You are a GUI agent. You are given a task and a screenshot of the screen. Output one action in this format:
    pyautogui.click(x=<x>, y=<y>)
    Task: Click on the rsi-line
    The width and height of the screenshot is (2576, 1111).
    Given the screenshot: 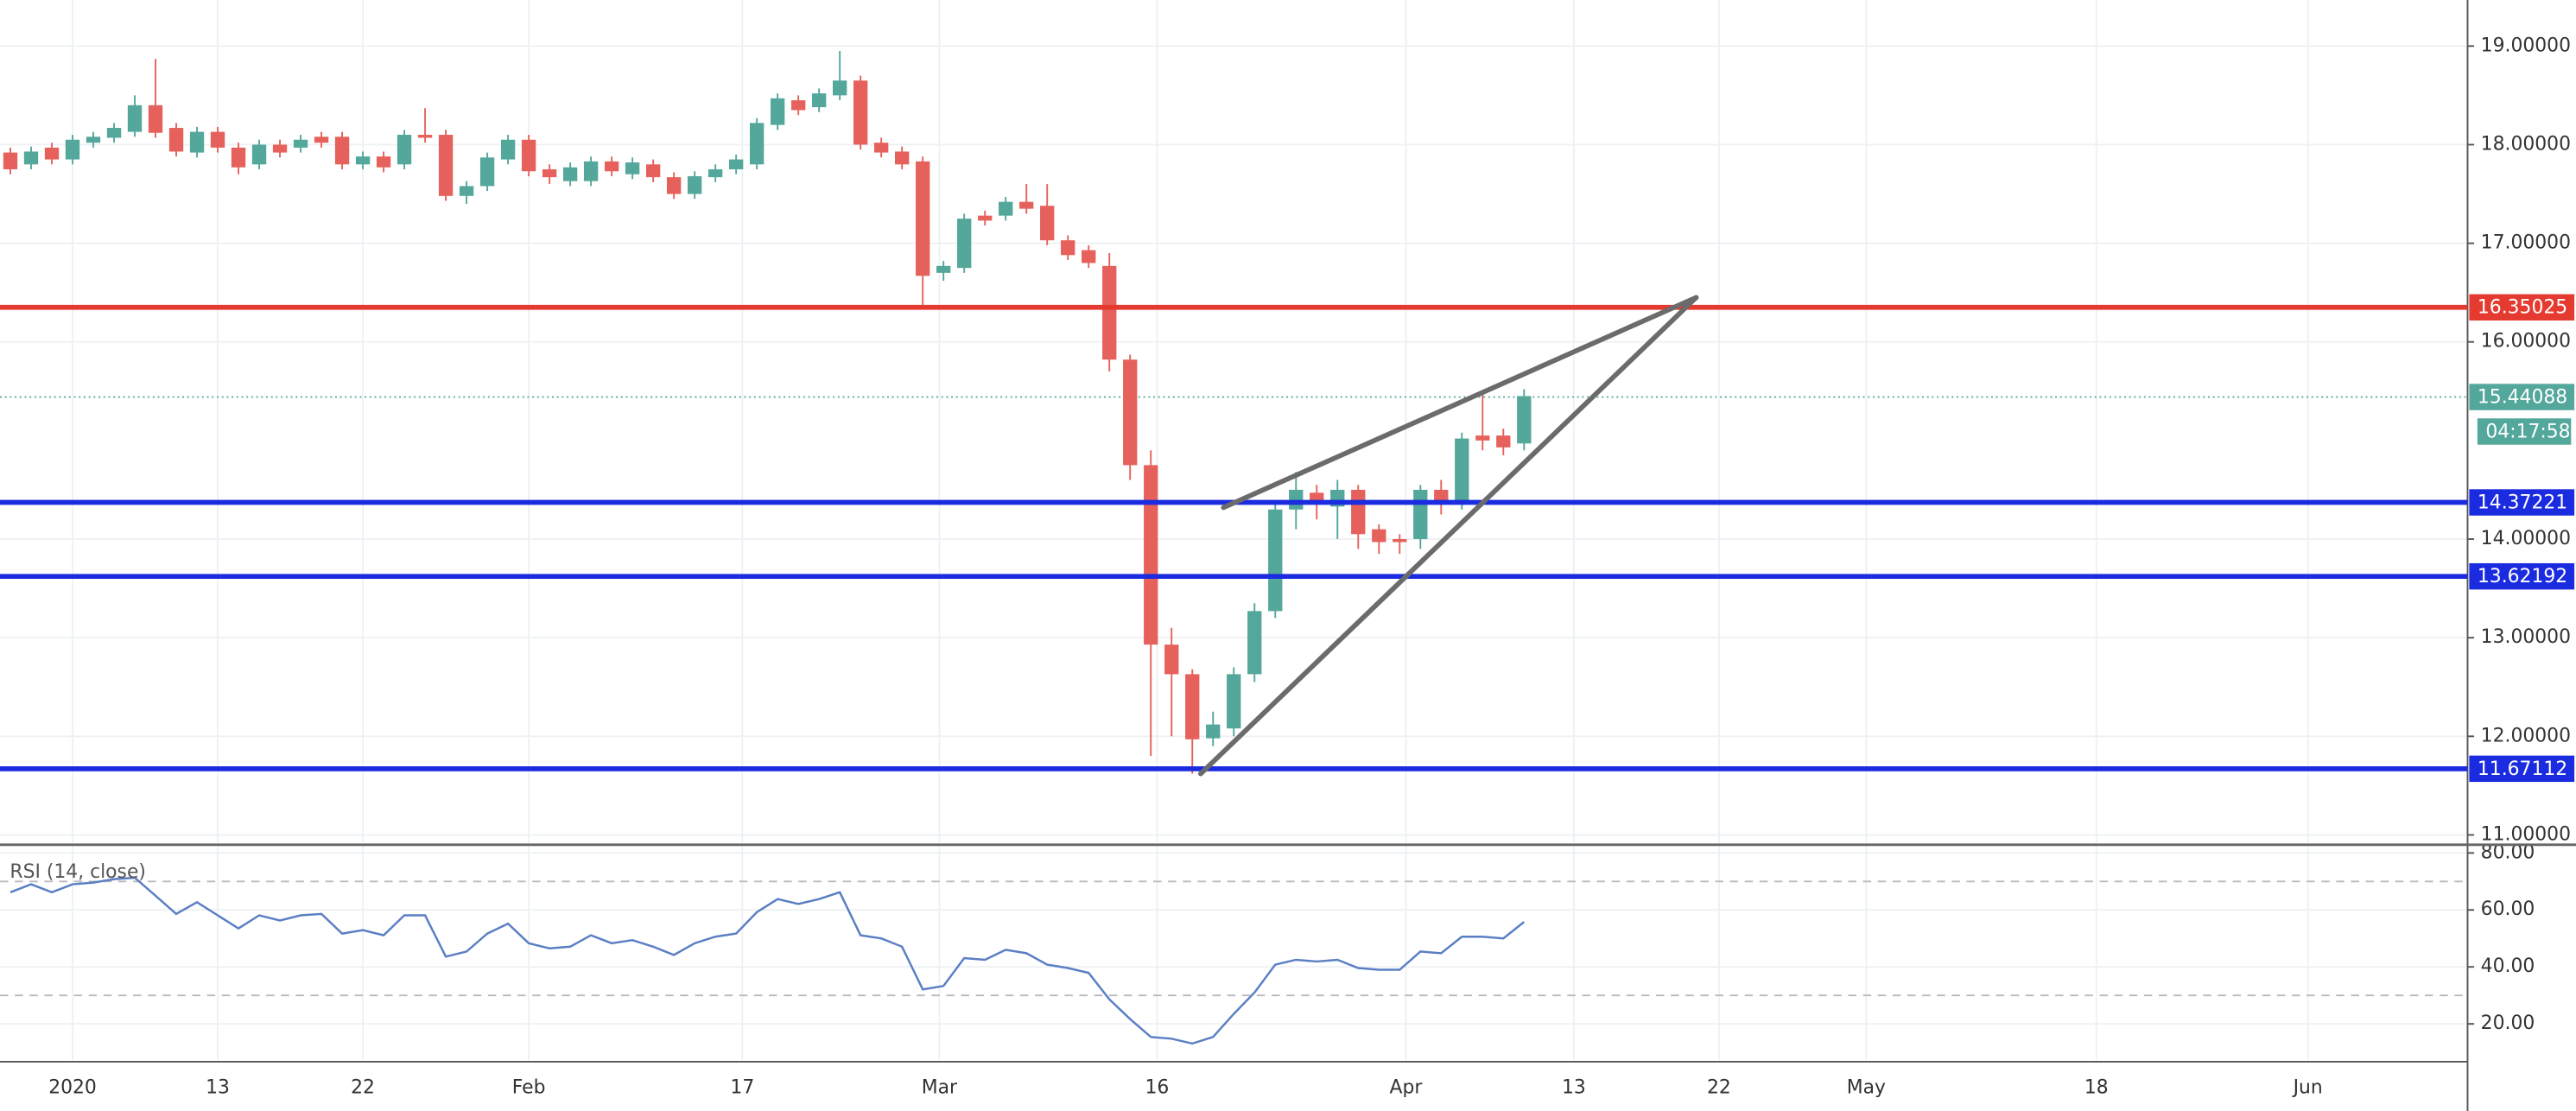 What is the action you would take?
    pyautogui.click(x=768, y=960)
    